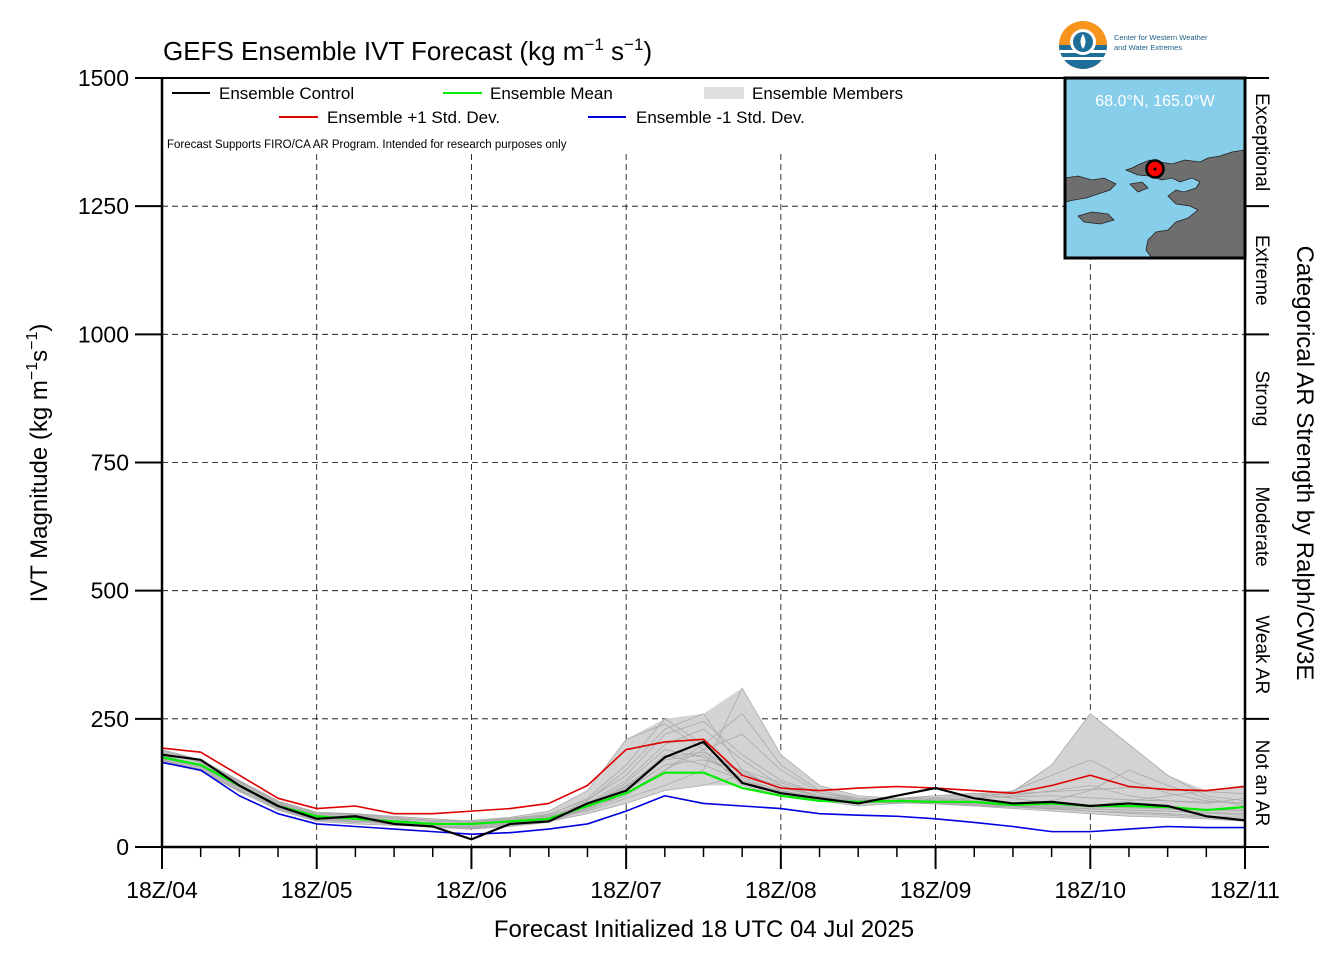  I want to click on x-tick-label: 18Z/10, so click(1090, 890).